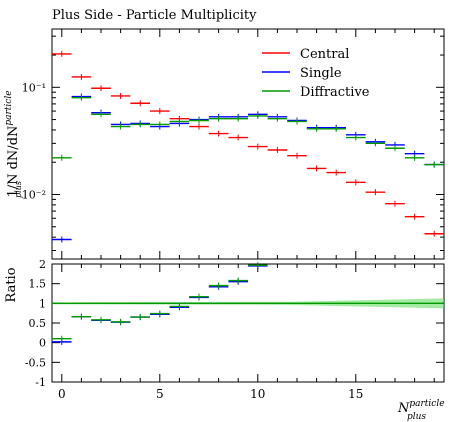  Describe the element at coordinates (160, 302) in the screenshot. I see `ratio-series-diffractive` at that location.